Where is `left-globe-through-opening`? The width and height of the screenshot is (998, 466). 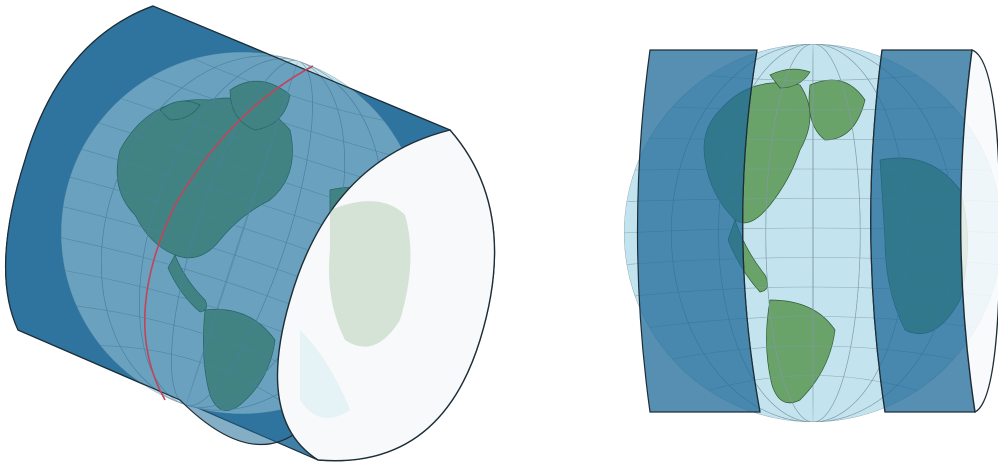
left-globe-through-opening is located at coordinates (355, 309).